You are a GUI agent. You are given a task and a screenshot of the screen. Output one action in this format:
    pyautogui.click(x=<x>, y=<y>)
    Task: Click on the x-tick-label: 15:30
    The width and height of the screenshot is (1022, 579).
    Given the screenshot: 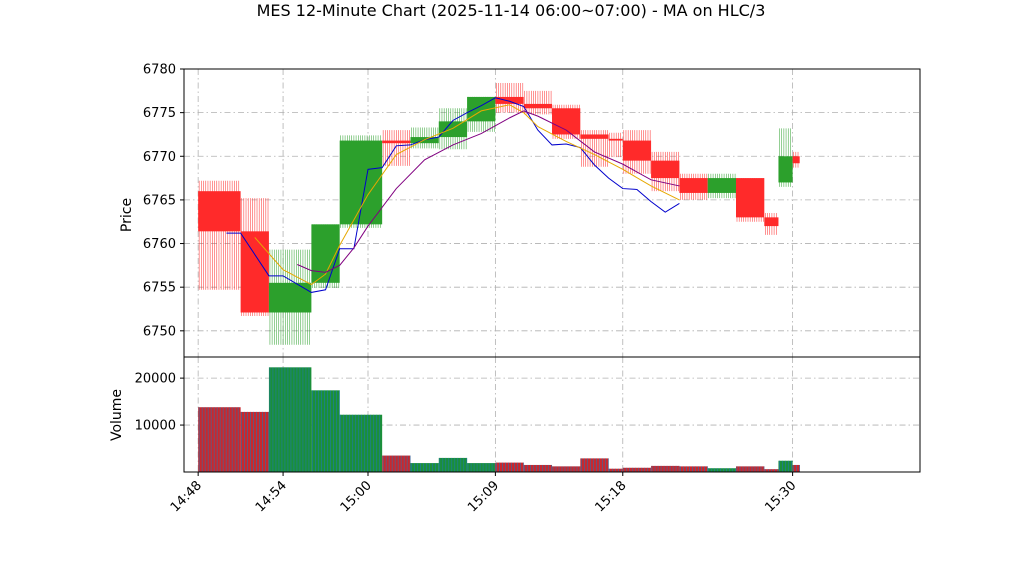 What is the action you would take?
    pyautogui.click(x=780, y=496)
    